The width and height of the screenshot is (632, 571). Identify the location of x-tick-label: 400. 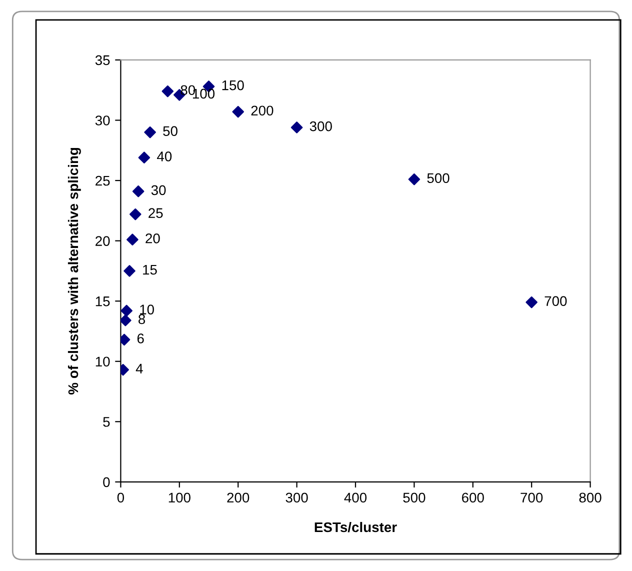
(355, 497).